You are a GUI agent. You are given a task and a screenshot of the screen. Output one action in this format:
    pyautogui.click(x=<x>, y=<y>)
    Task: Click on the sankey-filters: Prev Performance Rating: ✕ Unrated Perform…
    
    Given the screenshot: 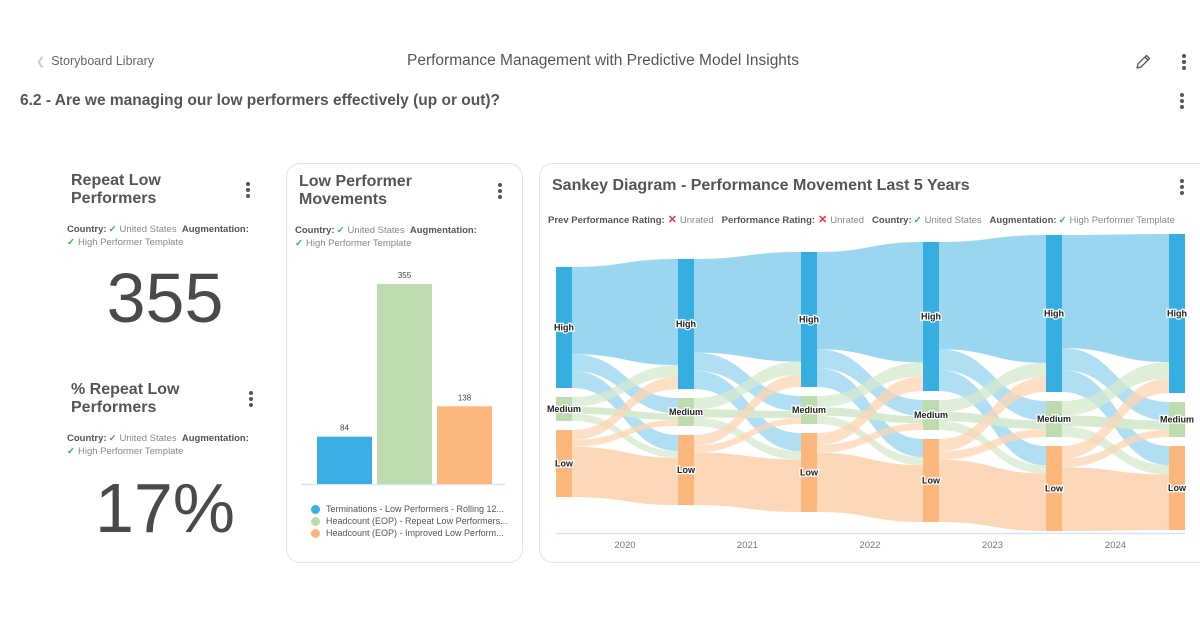 What is the action you would take?
    pyautogui.click(x=861, y=220)
    